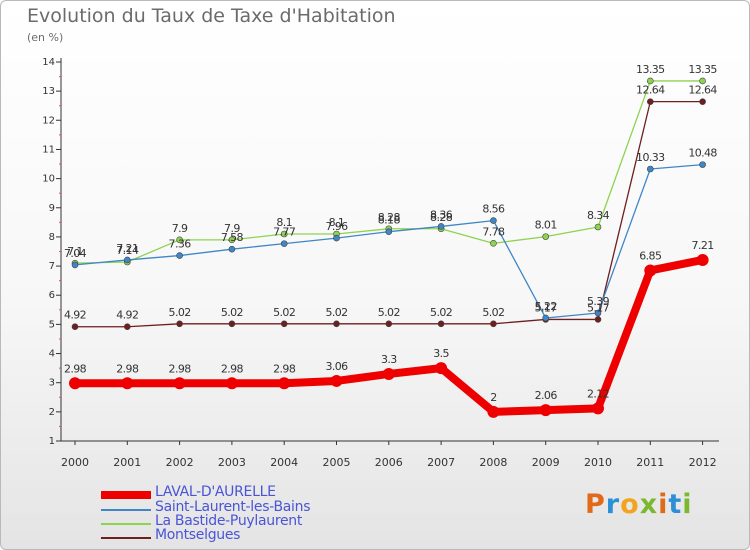  I want to click on y-tick-label: 2, so click(52, 412).